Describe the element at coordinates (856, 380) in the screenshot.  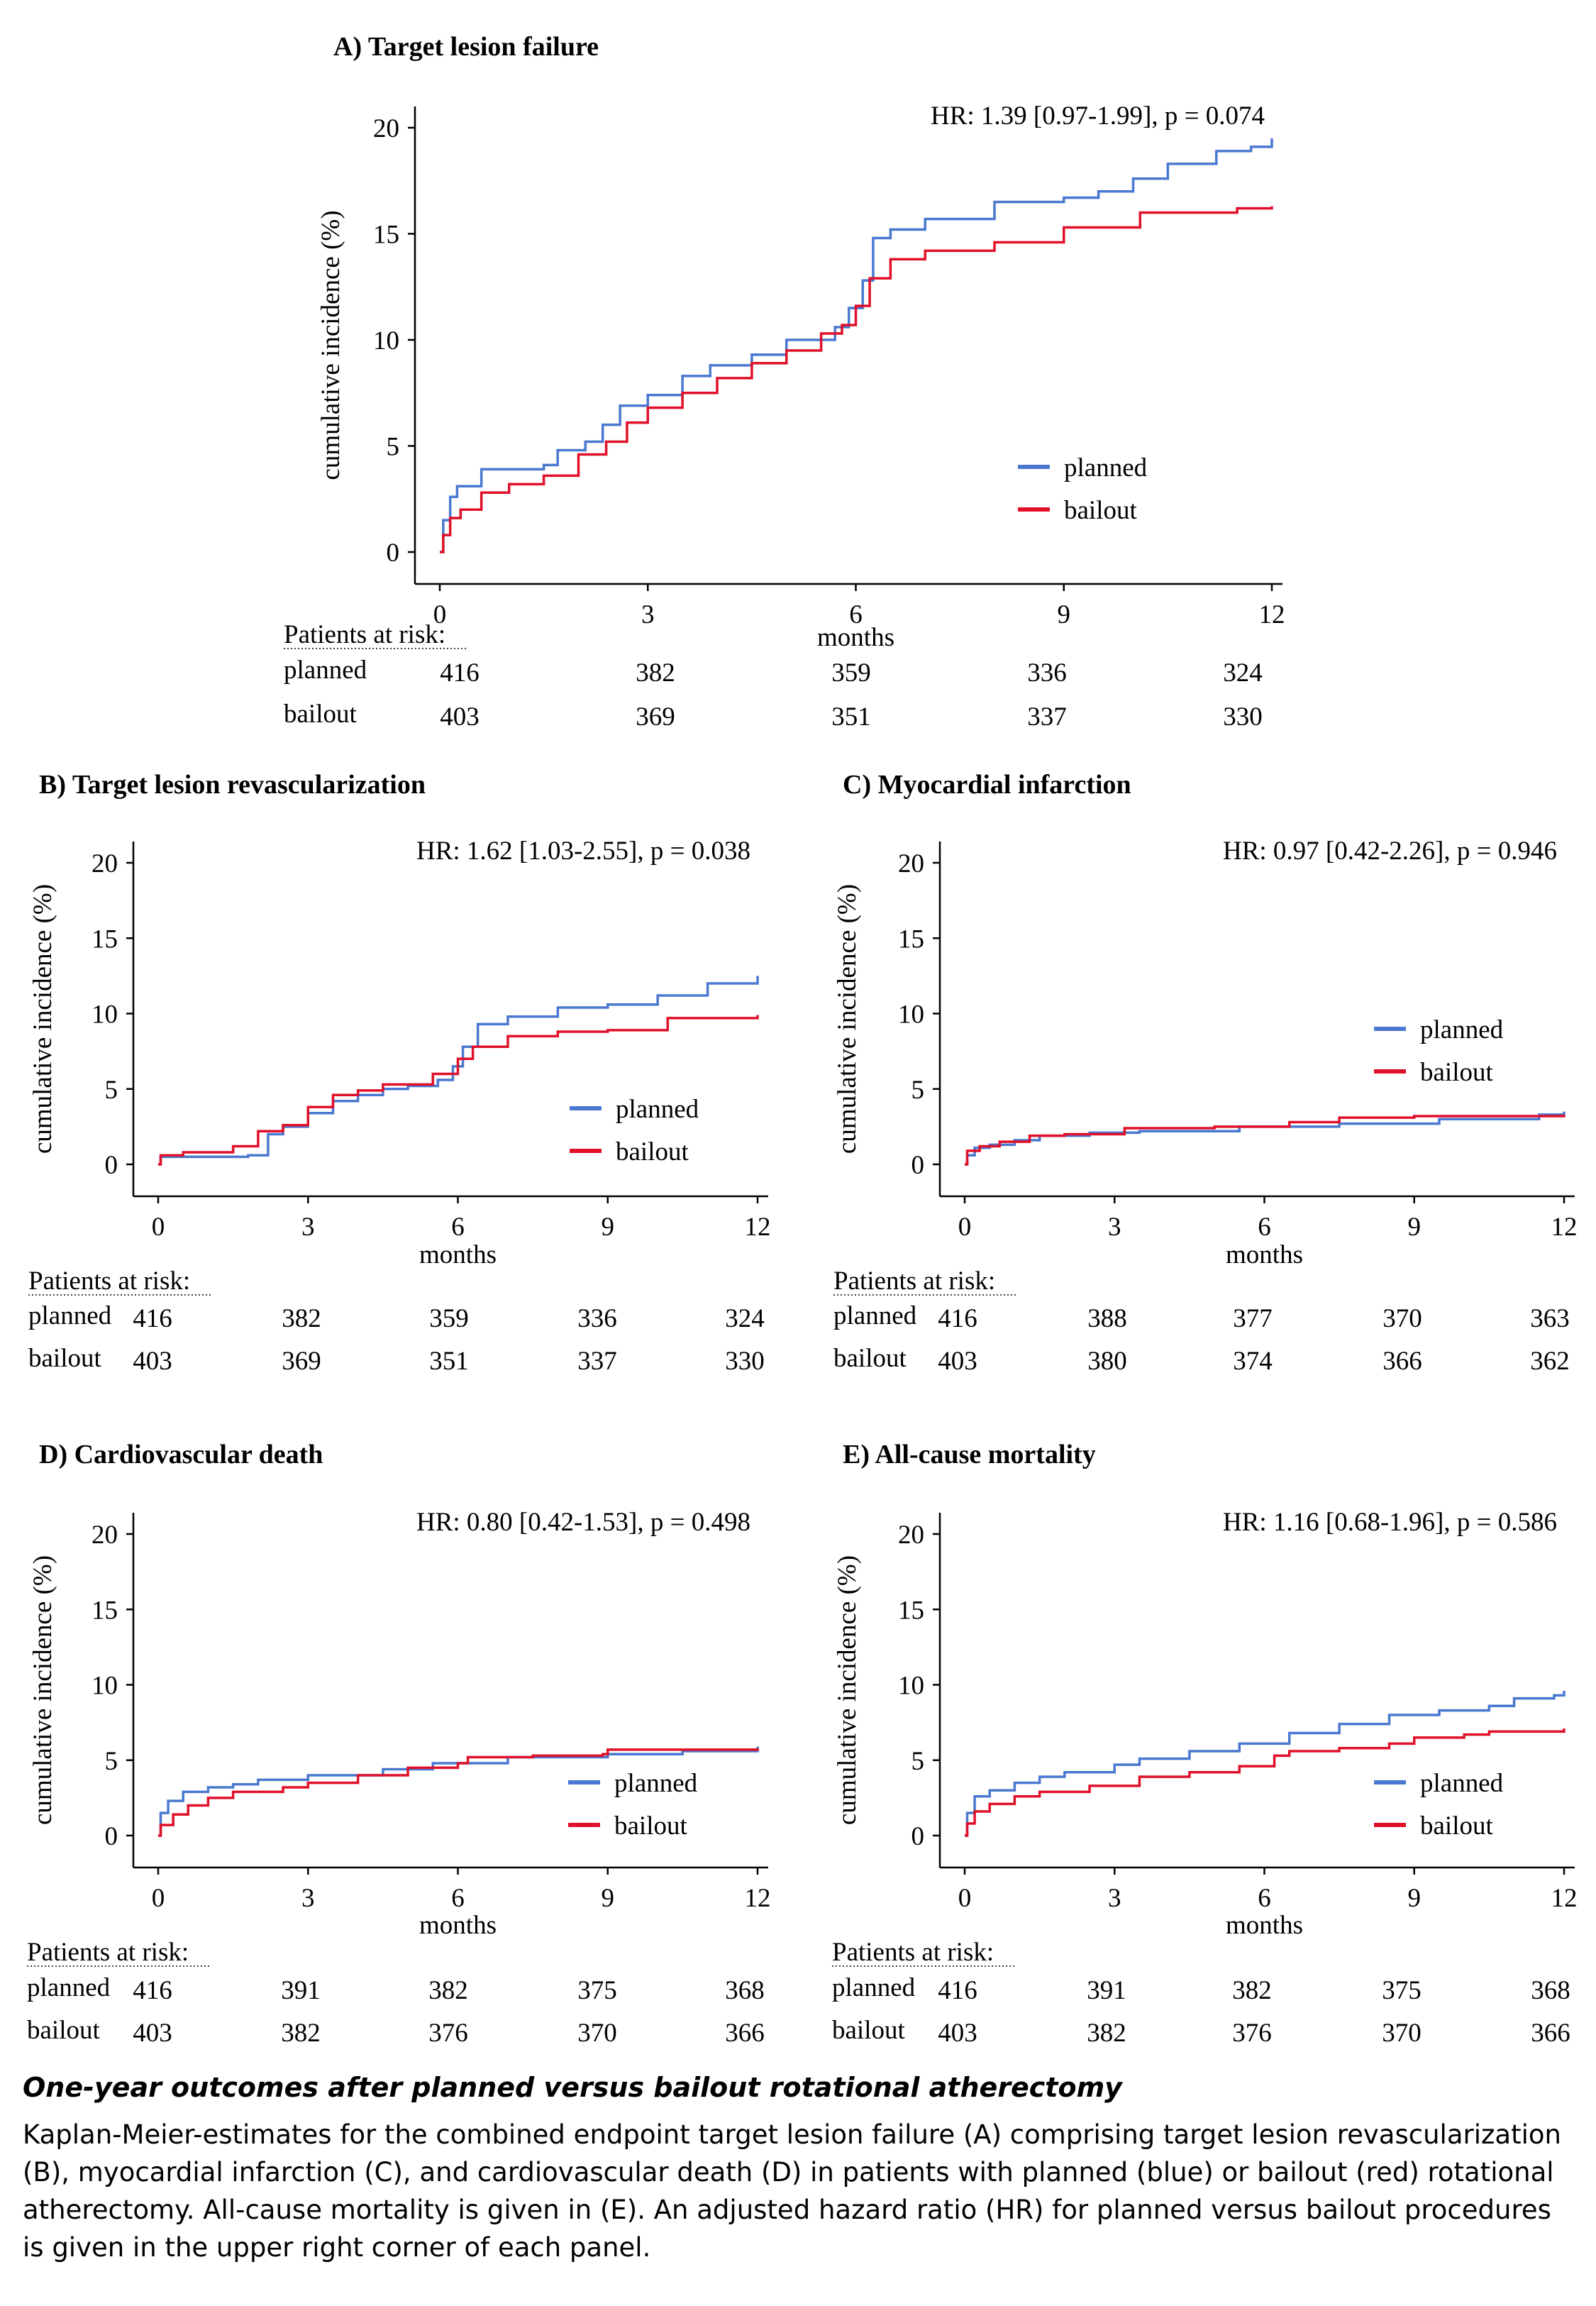
I see `km-curve-bailout-A` at that location.